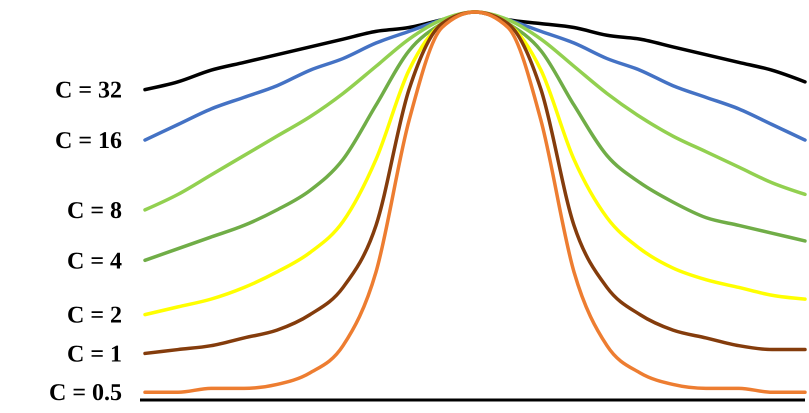 This screenshot has height=413, width=809. I want to click on series-label: C = 4, so click(94, 261).